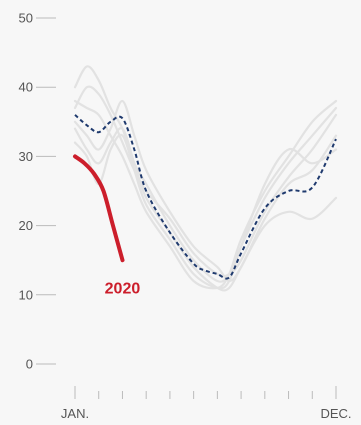 The image size is (361, 425). What do you see at coordinates (29, 364) in the screenshot?
I see `y-tick-label: 0` at bounding box center [29, 364].